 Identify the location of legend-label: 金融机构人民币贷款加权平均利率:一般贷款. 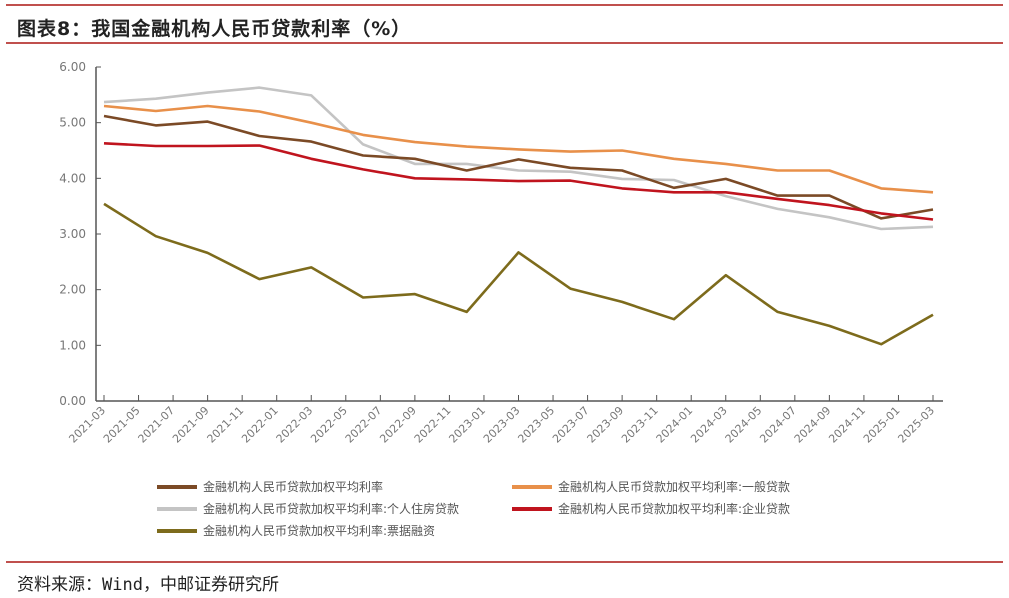
(674, 487).